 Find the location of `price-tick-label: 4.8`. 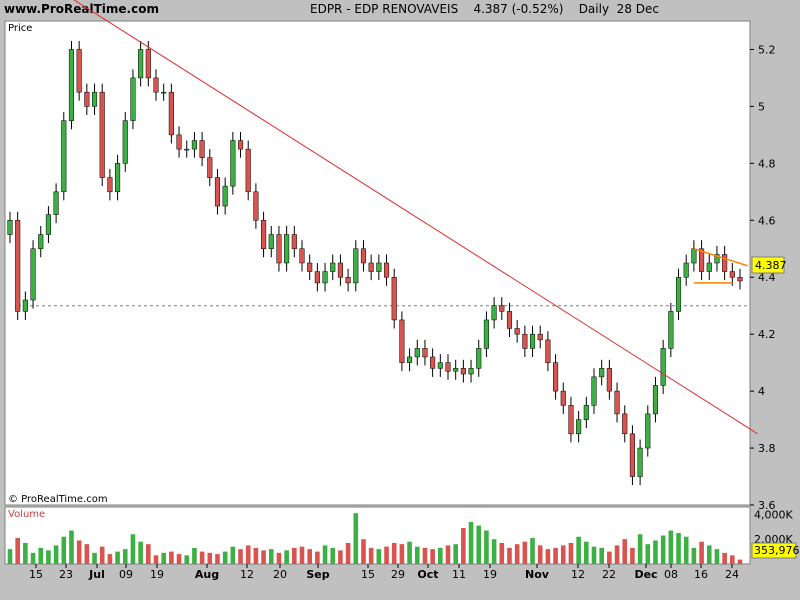

price-tick-label: 4.8 is located at coordinates (767, 163).